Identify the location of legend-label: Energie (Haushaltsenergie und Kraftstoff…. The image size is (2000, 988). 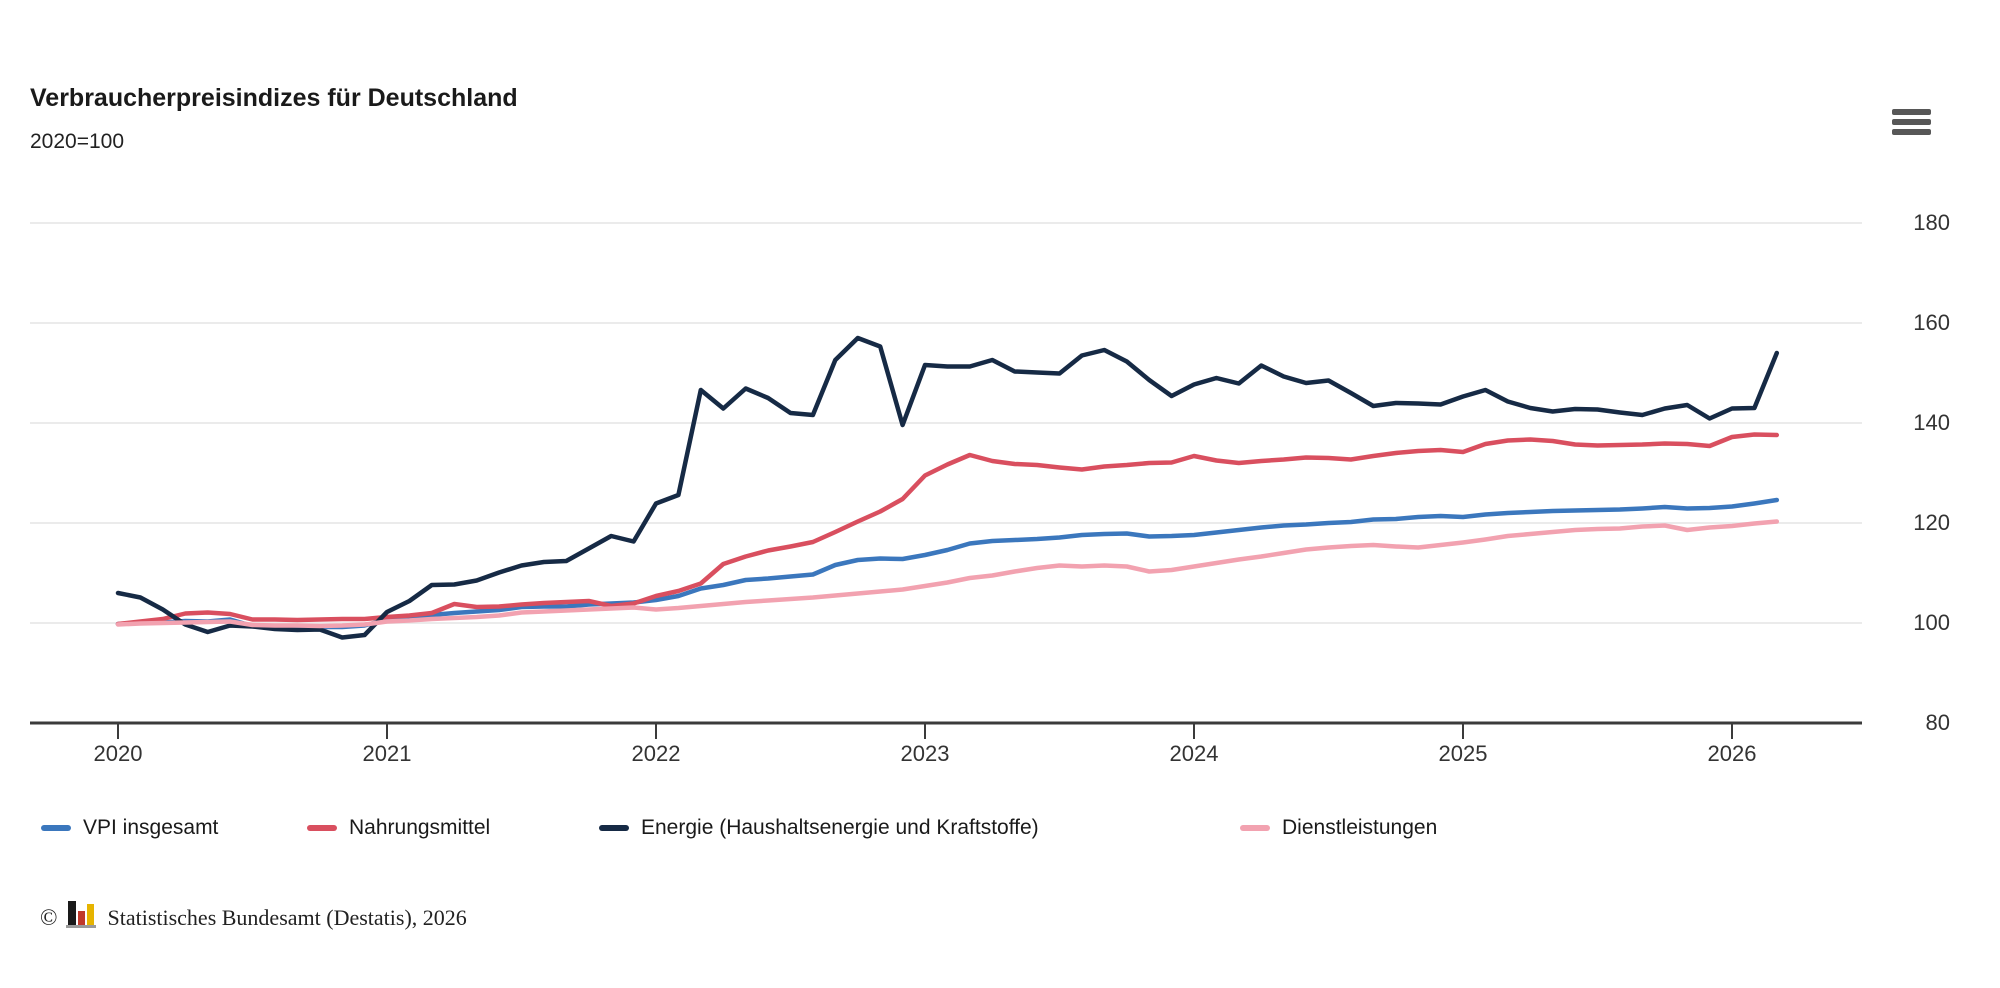
(840, 827).